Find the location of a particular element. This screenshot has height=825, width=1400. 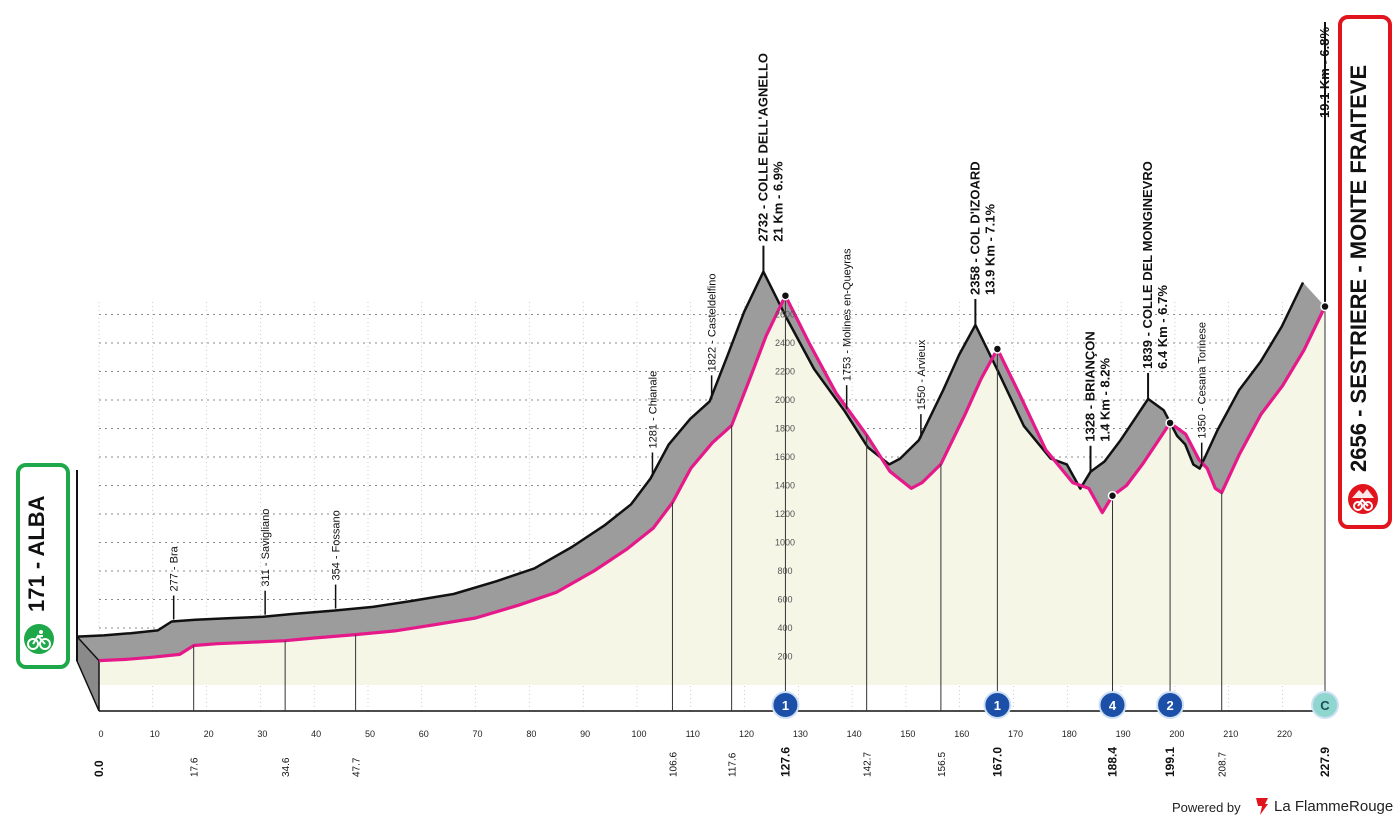

x-tick-label: 90 is located at coordinates (585, 734).